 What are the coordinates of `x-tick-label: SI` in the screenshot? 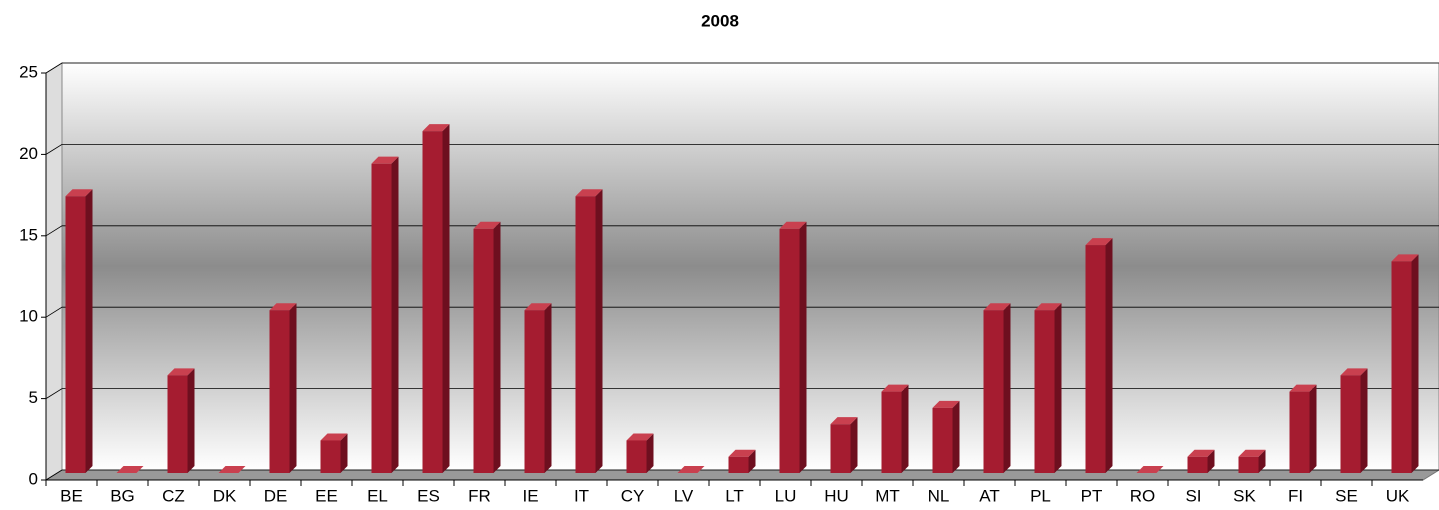 It's located at (1193, 495).